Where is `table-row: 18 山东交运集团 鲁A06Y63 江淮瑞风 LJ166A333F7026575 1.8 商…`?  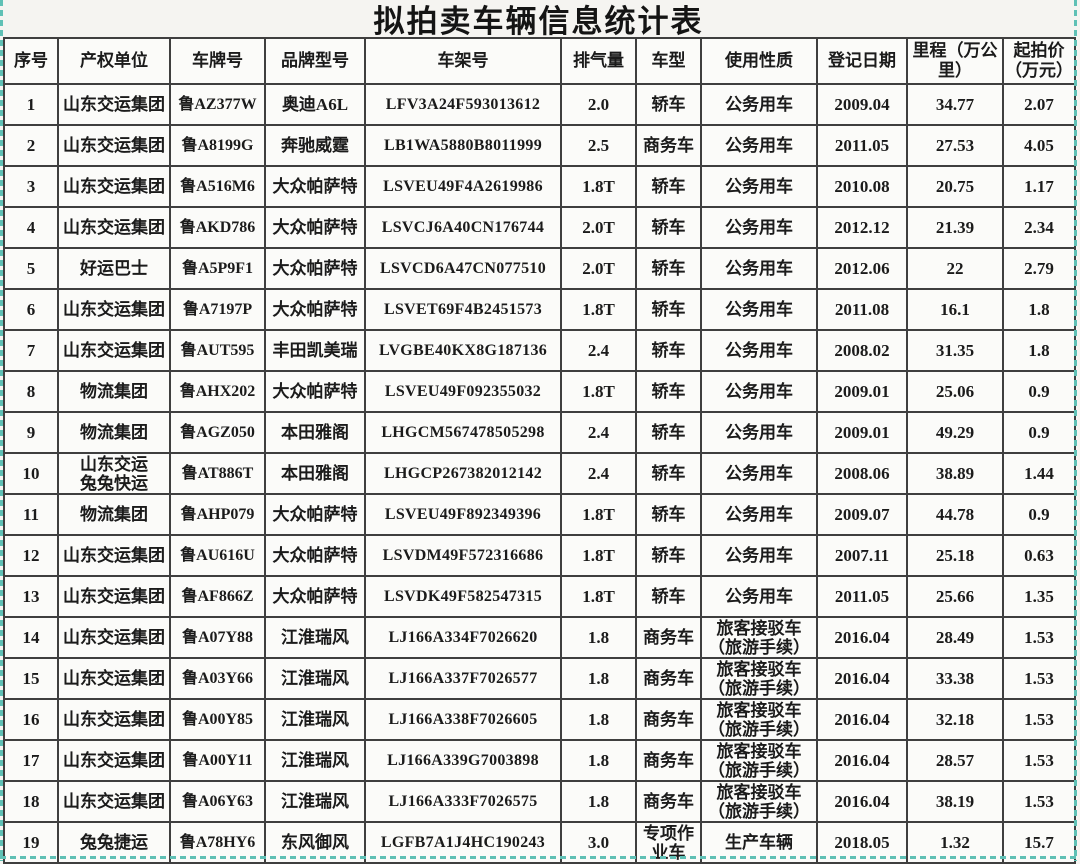
table-row: 18 山东交运集团 鲁A06Y63 江淮瑞风 LJ166A333F7026575 1.8 商… is located at coordinates (539, 801).